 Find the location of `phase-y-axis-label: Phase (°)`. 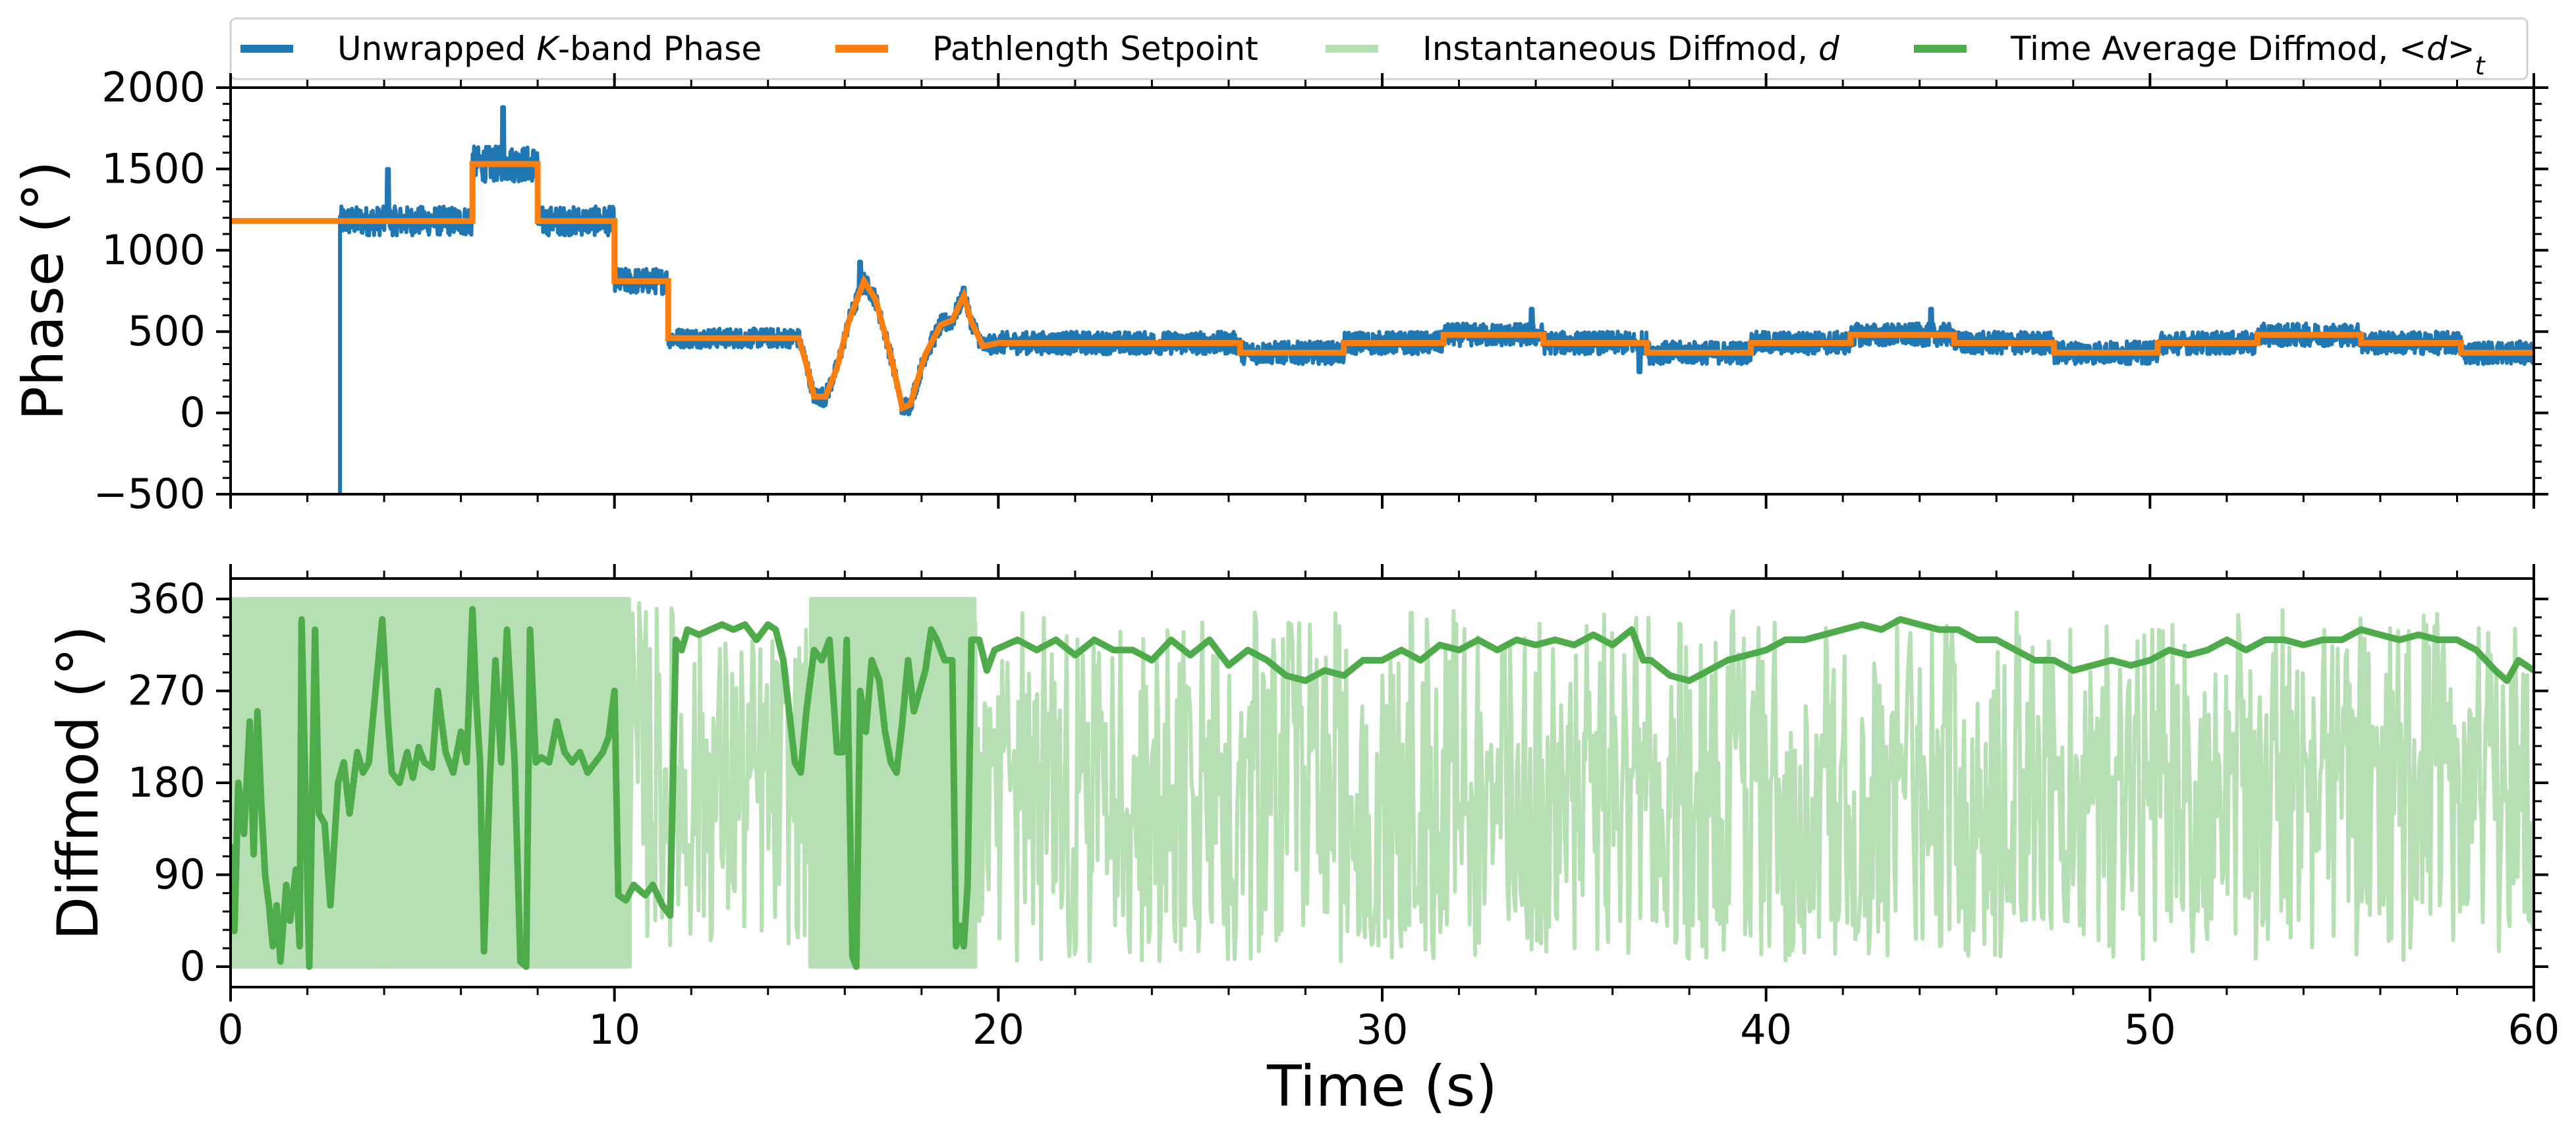

phase-y-axis-label: Phase (°) is located at coordinates (43, 290).